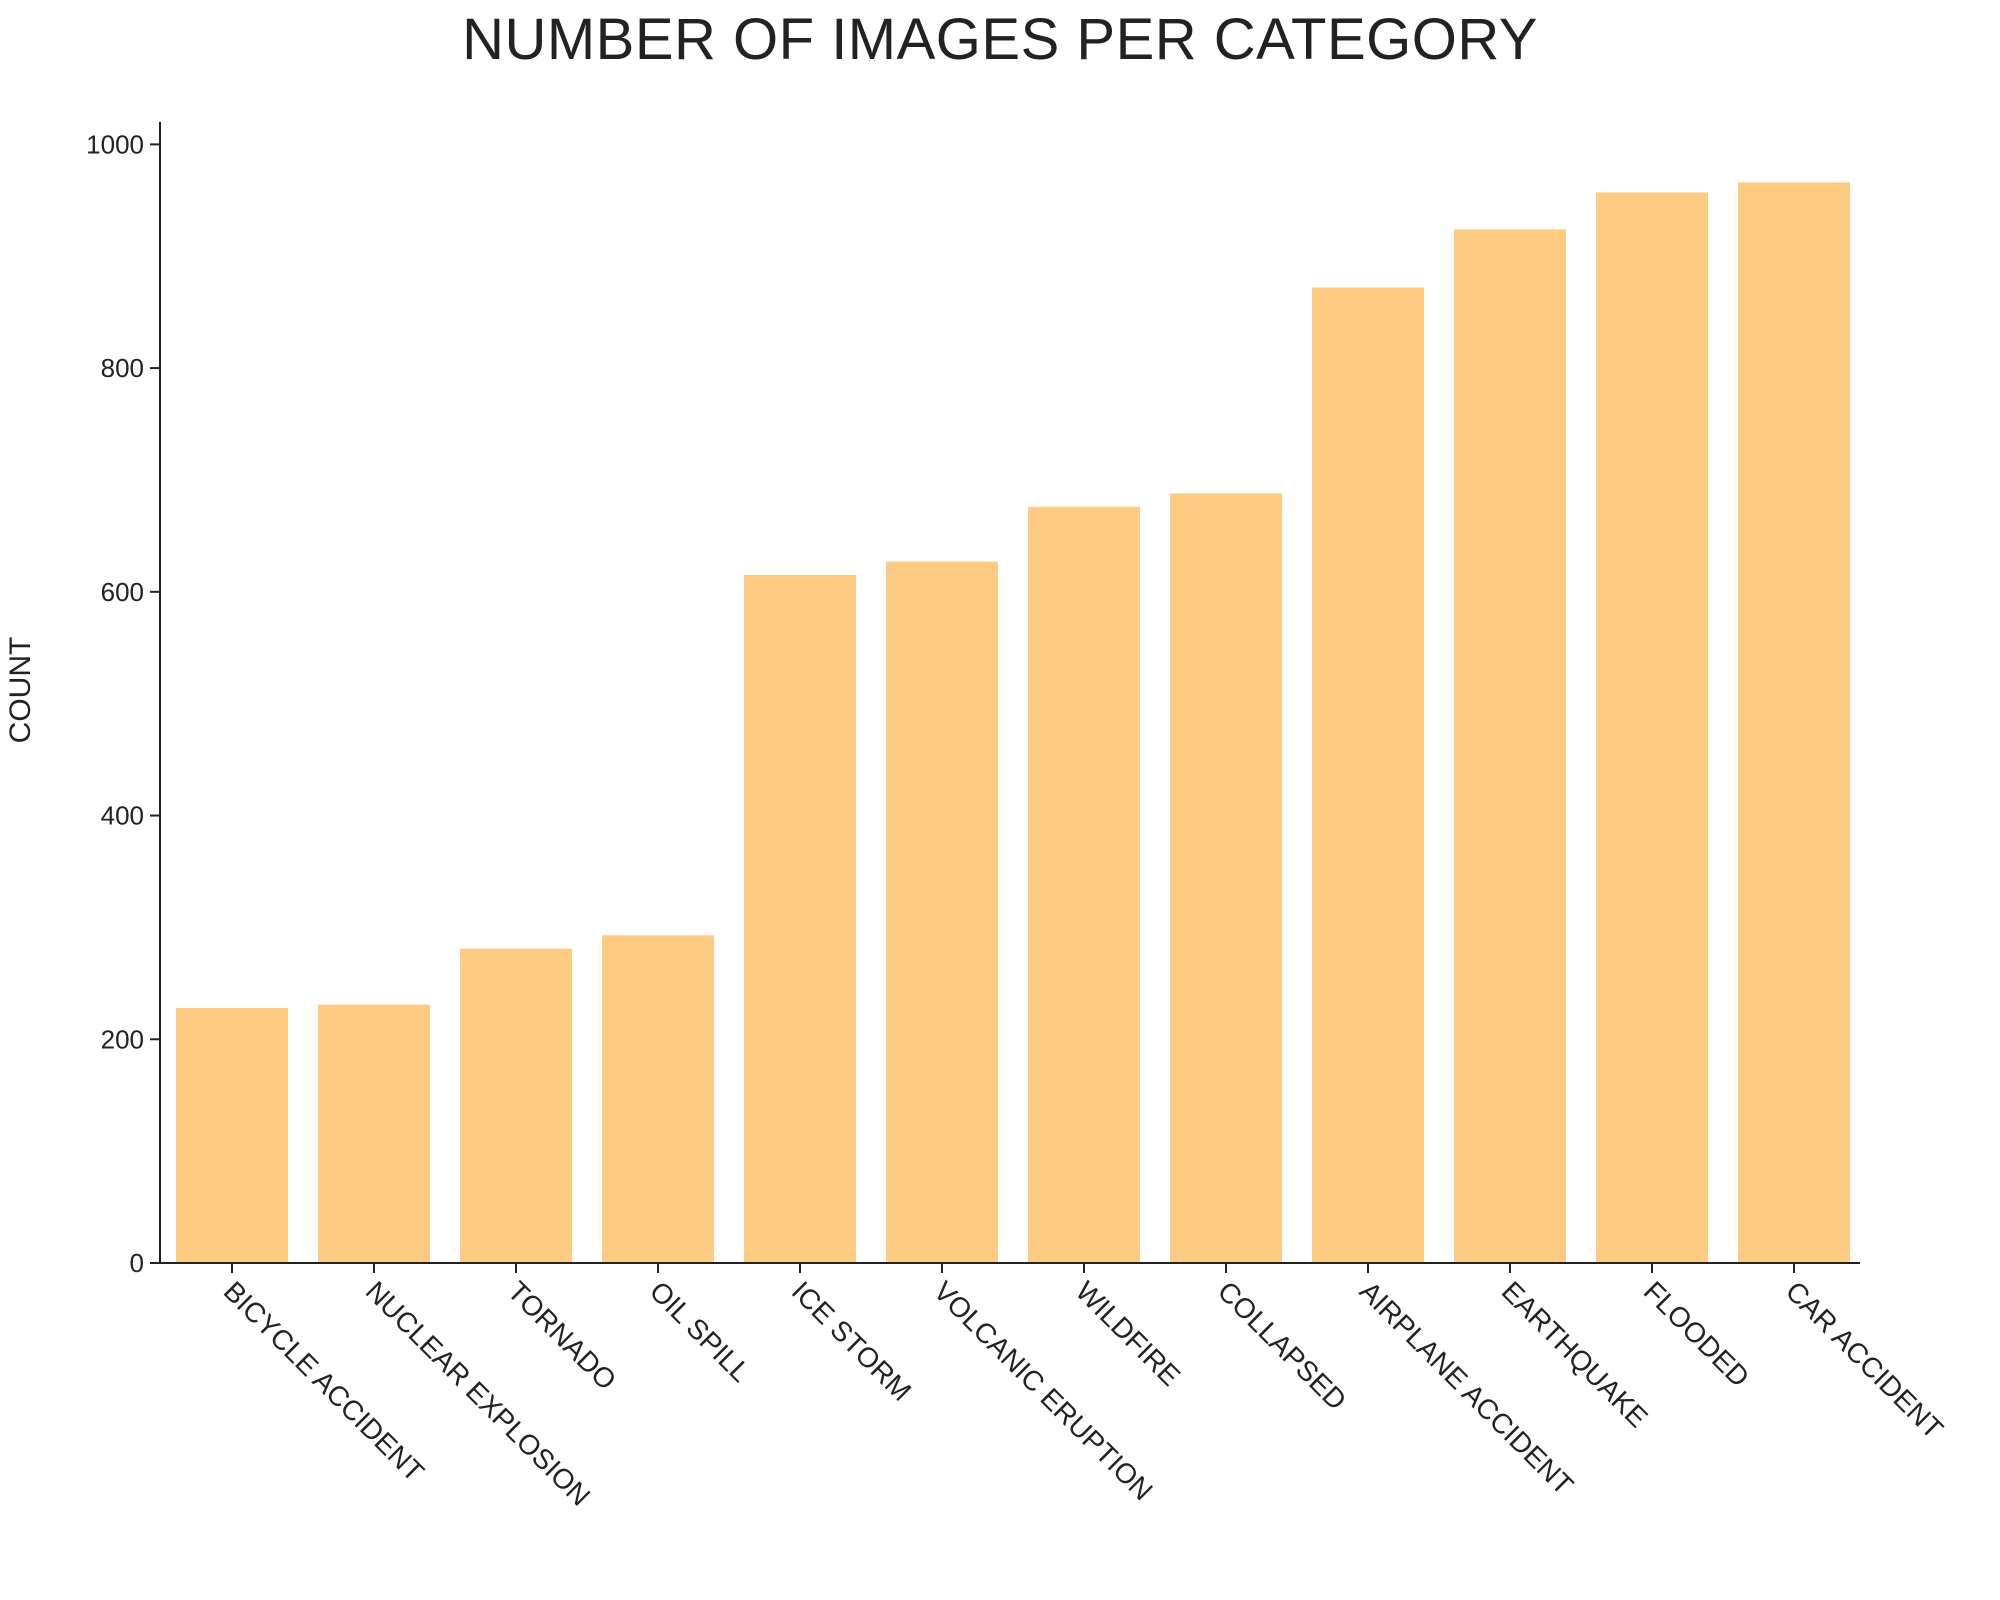  What do you see at coordinates (122, 368) in the screenshot?
I see `y-tick-label: 800` at bounding box center [122, 368].